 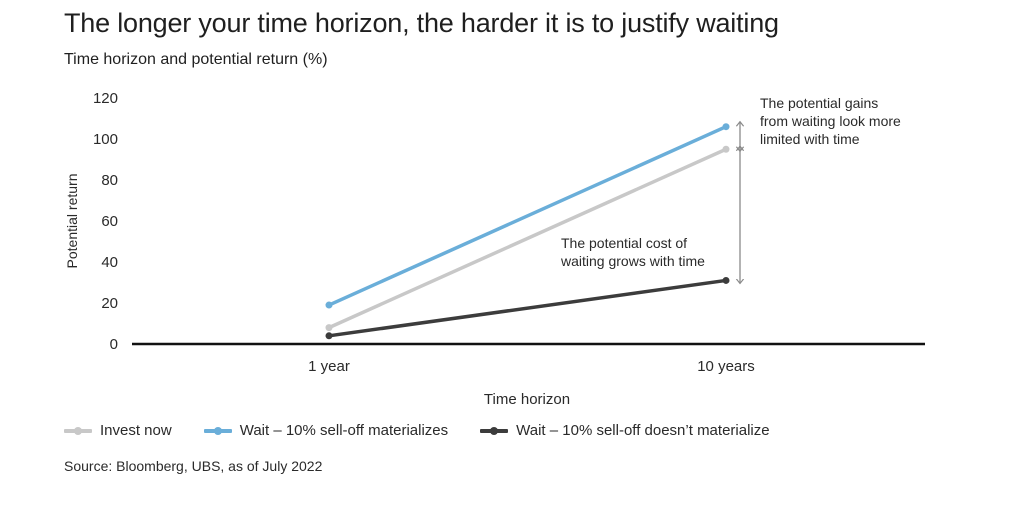 What do you see at coordinates (105, 98) in the screenshot?
I see `y-tick-label: 120` at bounding box center [105, 98].